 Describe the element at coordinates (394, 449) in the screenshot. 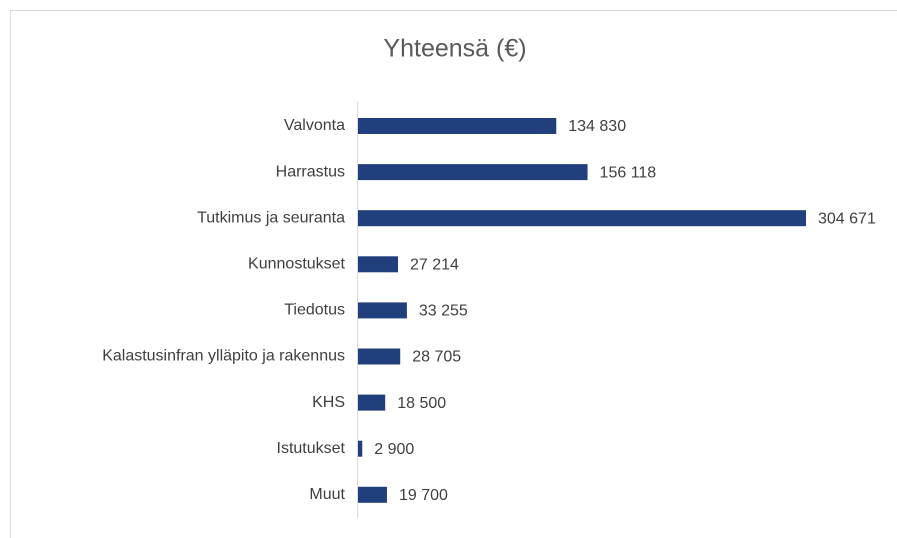

I see `value-label: 2 900` at that location.